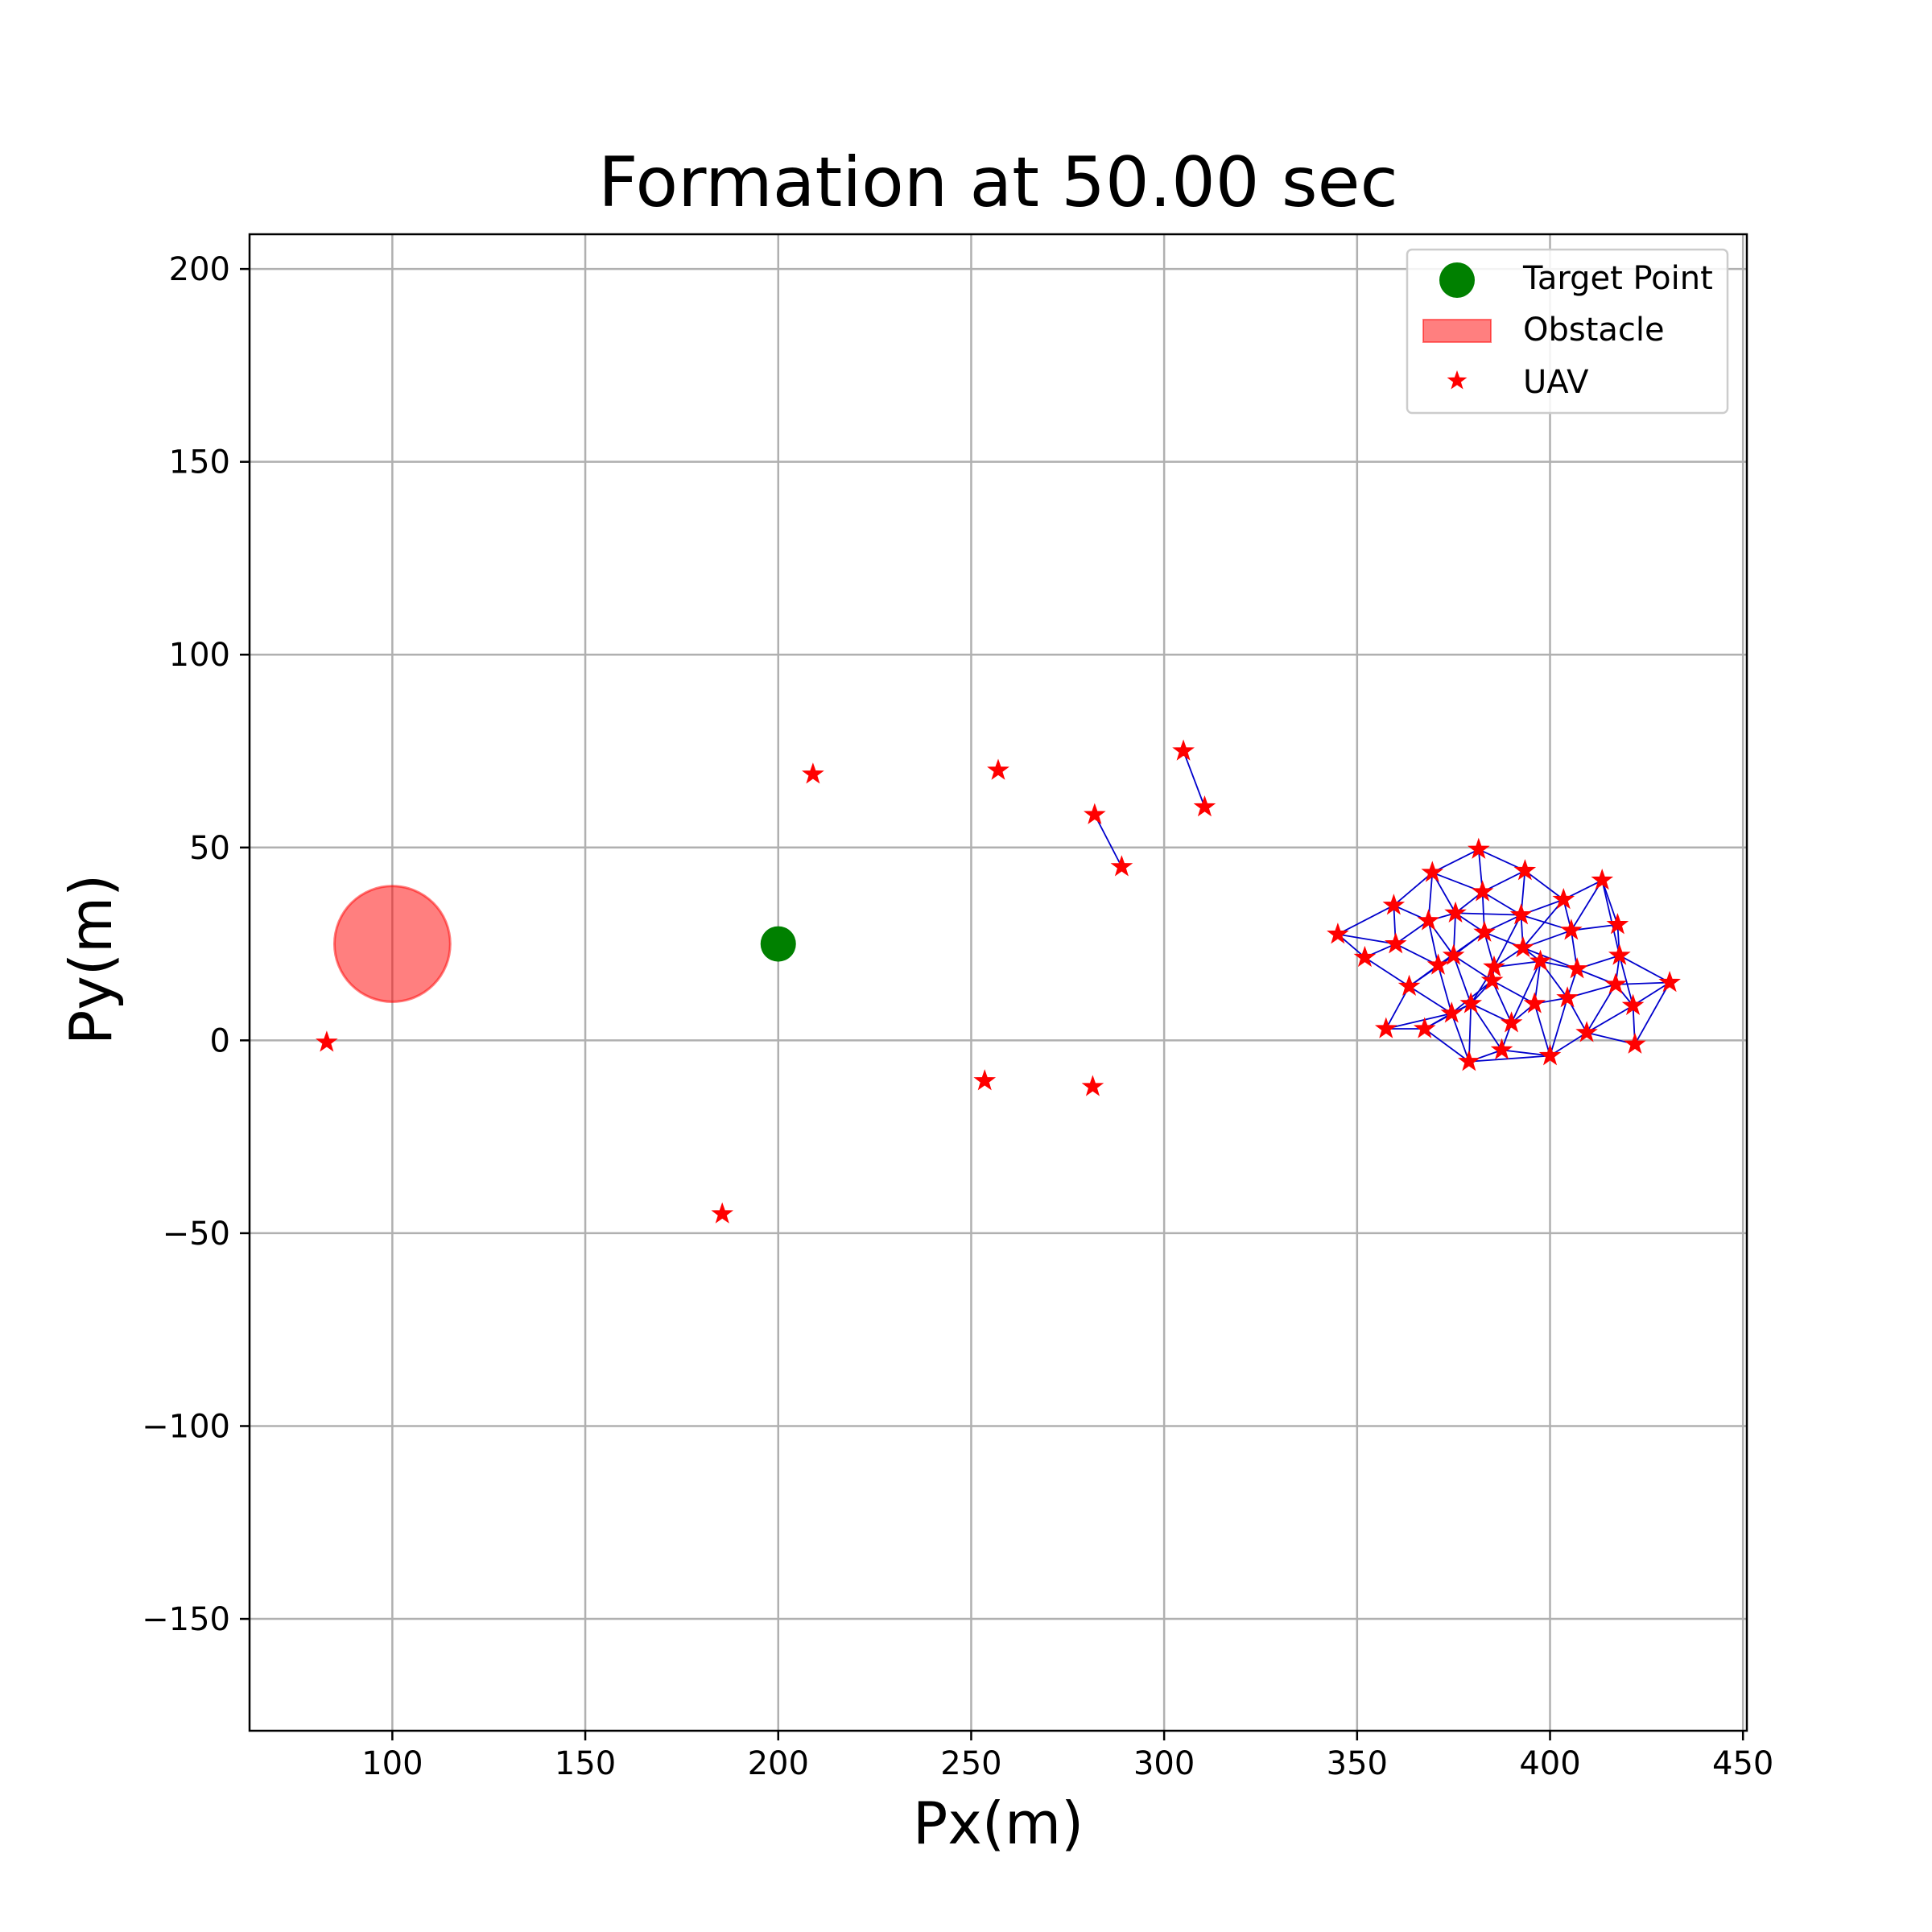 This screenshot has width=1932, height=1932. I want to click on chart-title: Formation at 50.00 sec, so click(998, 182).